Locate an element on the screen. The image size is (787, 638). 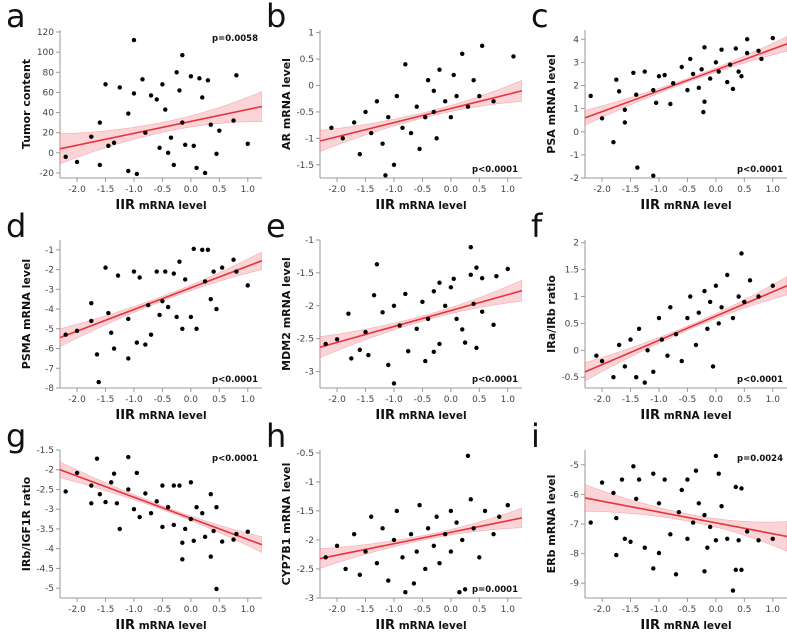
panel-letter: e is located at coordinates (276, 227).